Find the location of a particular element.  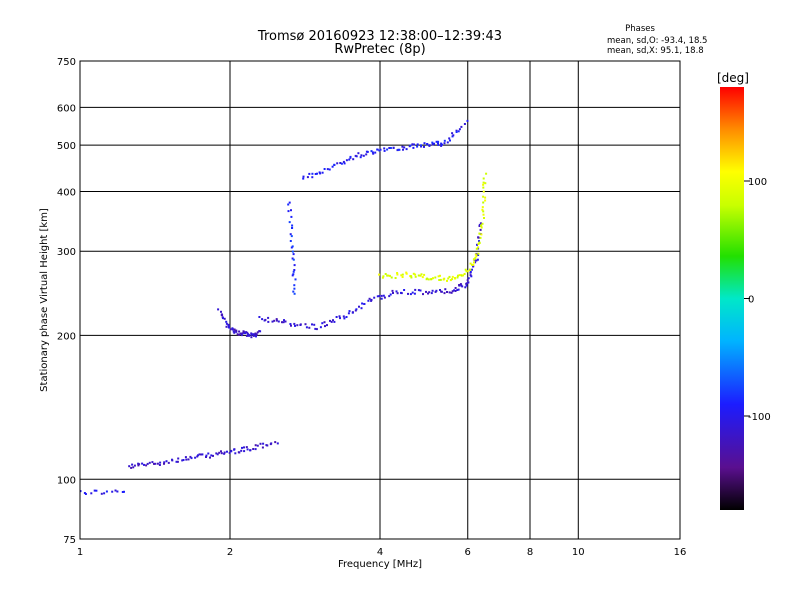

x-tick-label-10: 10 is located at coordinates (578, 552).